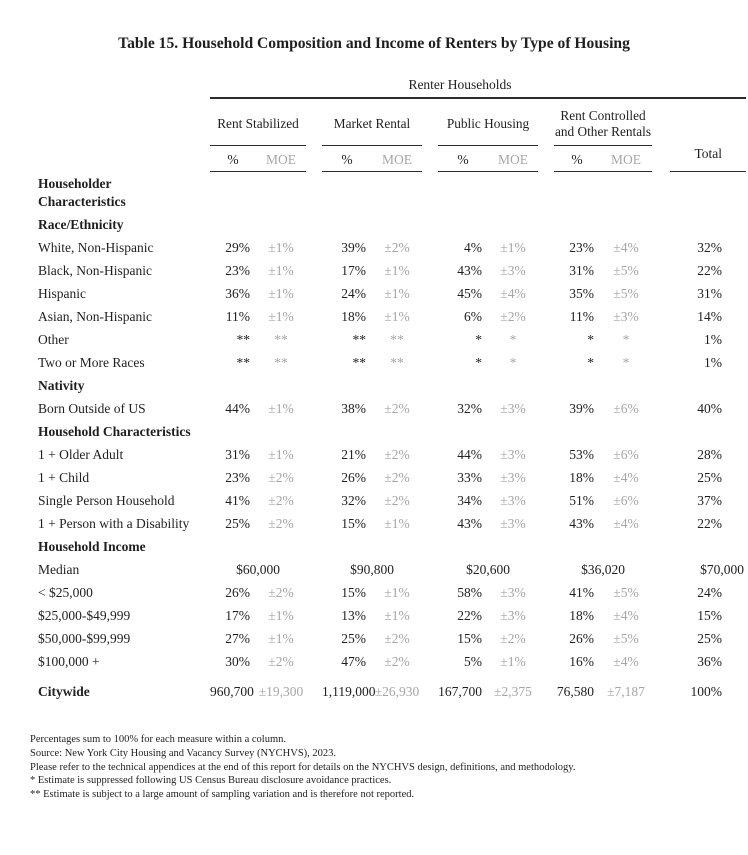  I want to click on row-label: Born Outside of US, so click(92, 408).